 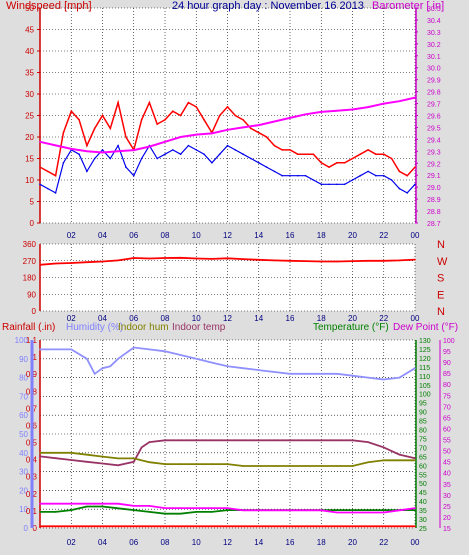 What do you see at coordinates (434, 21) in the screenshot?
I see `barometer-tick-label: 30.4` at bounding box center [434, 21].